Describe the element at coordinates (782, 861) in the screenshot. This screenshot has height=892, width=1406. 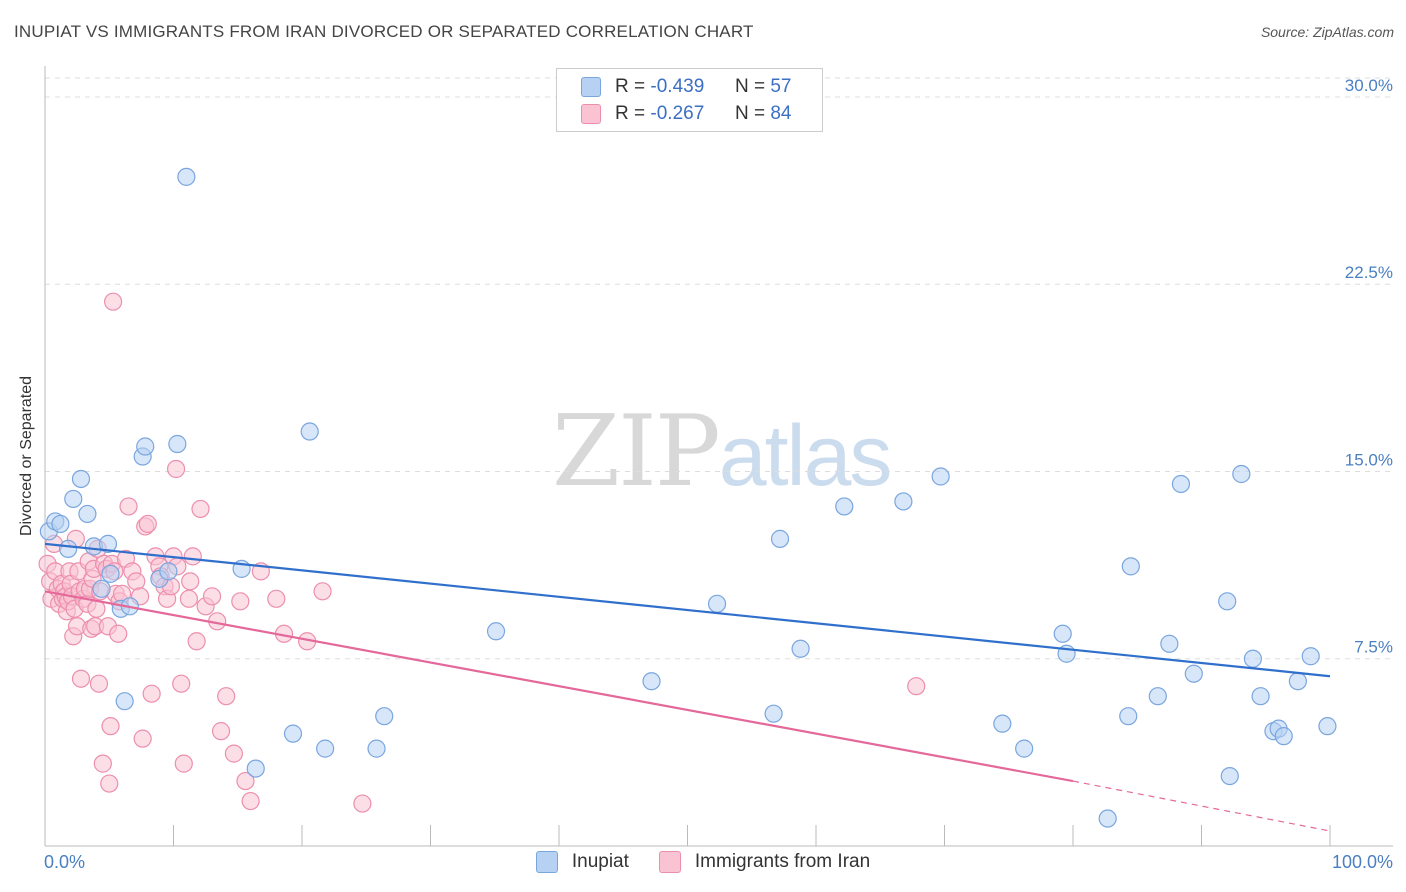
I see `legend-label-iran: Immigrants from Iran` at that location.